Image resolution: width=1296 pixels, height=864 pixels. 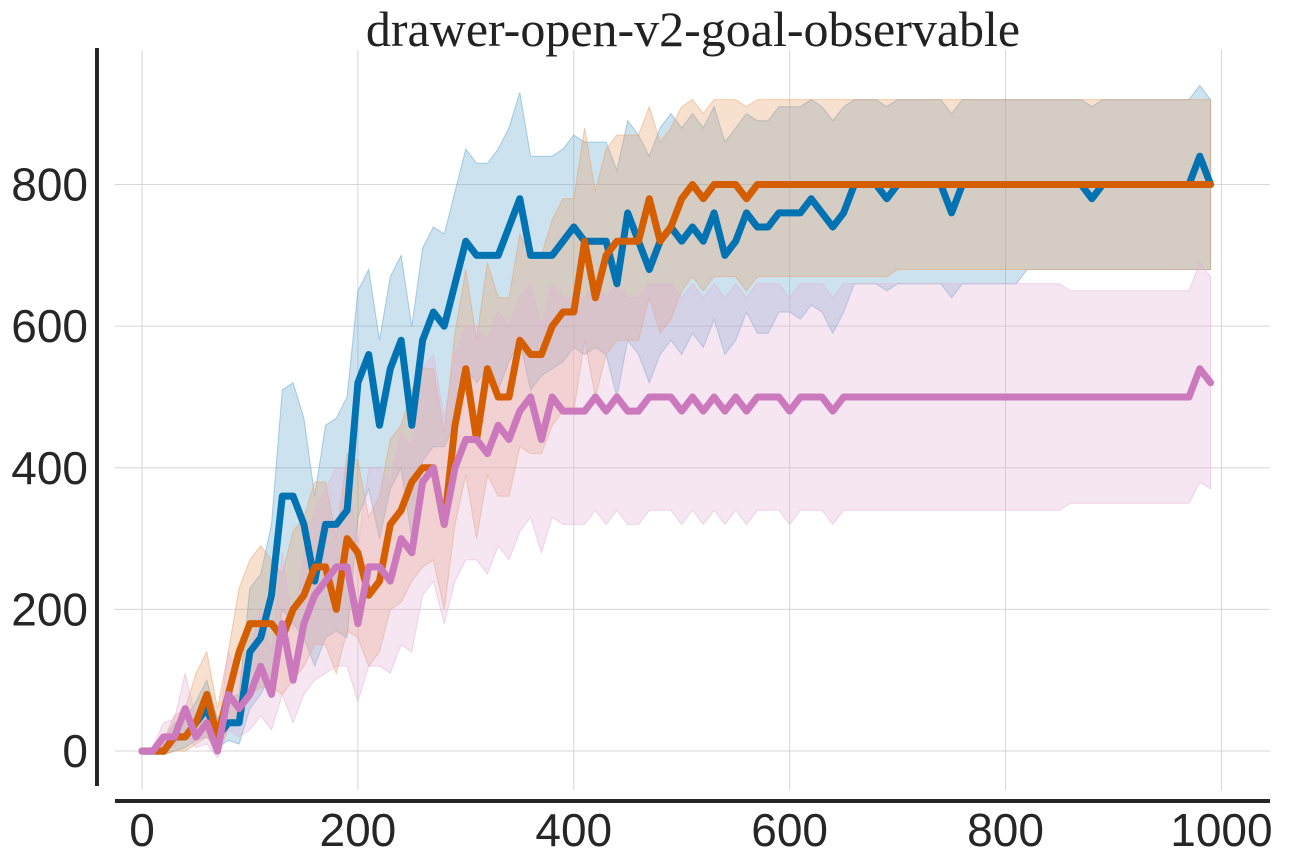 I want to click on x-tick-label: 800, so click(x=1005, y=830).